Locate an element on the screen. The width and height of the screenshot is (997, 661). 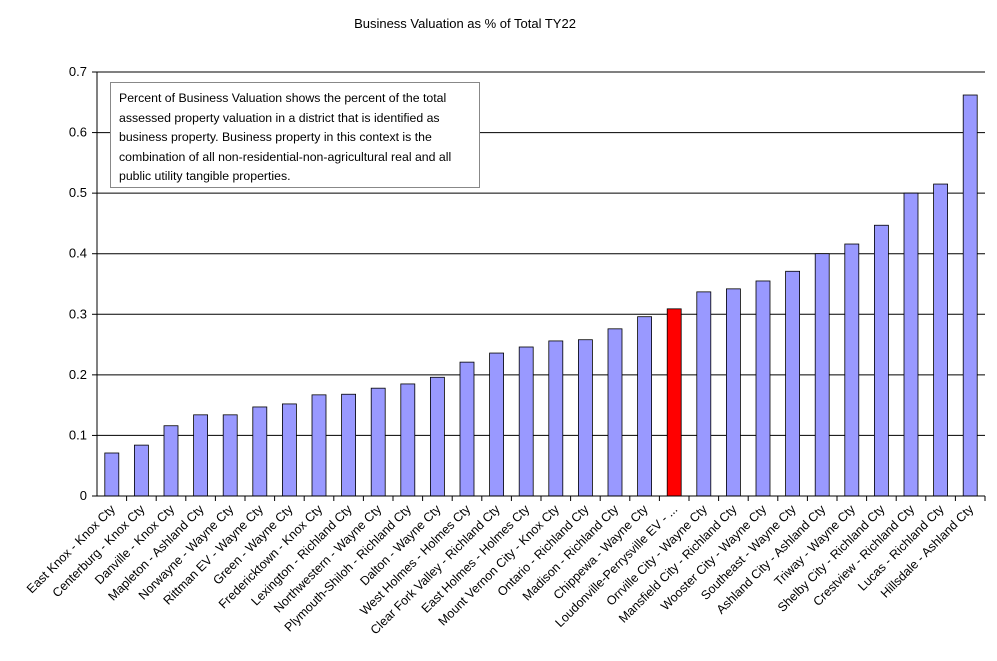
y-tick-label: 0.3 is located at coordinates (78, 313).